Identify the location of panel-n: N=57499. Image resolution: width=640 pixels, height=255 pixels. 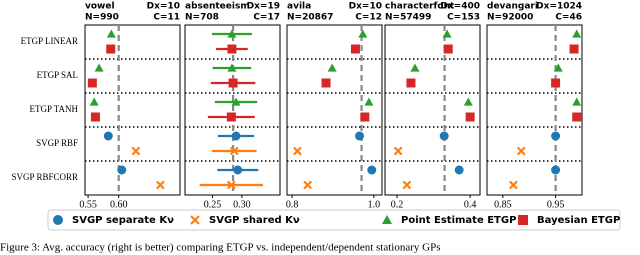
(408, 18).